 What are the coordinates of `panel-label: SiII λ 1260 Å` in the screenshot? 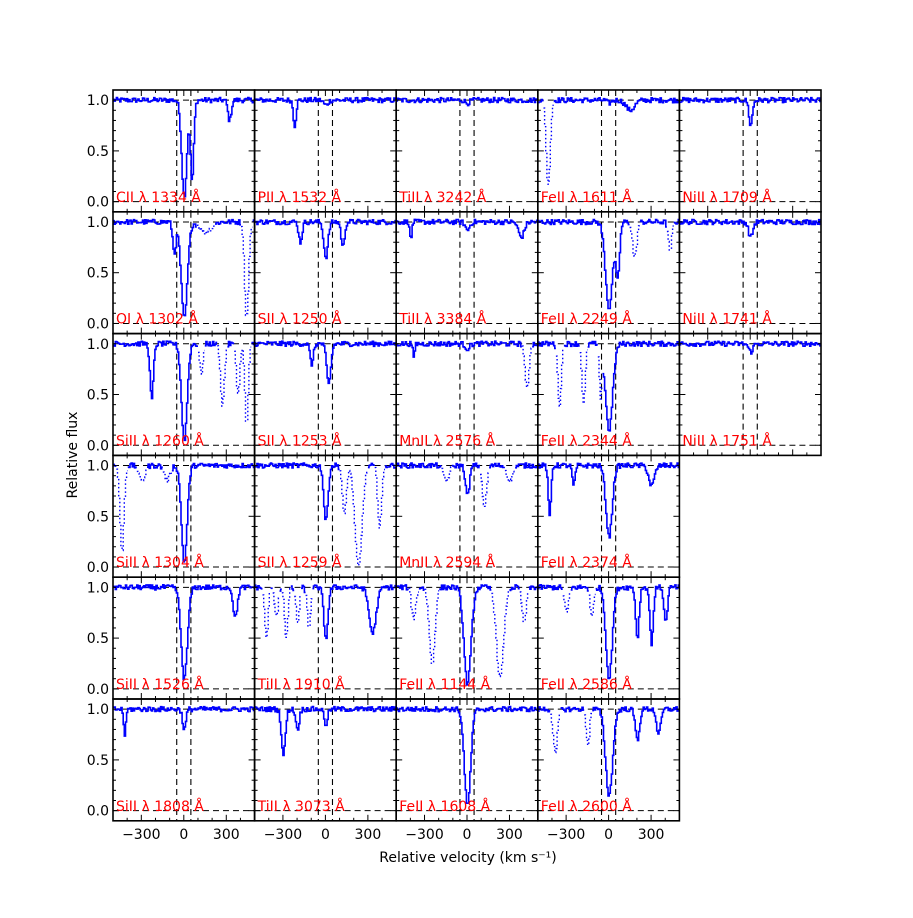 It's located at (160, 440).